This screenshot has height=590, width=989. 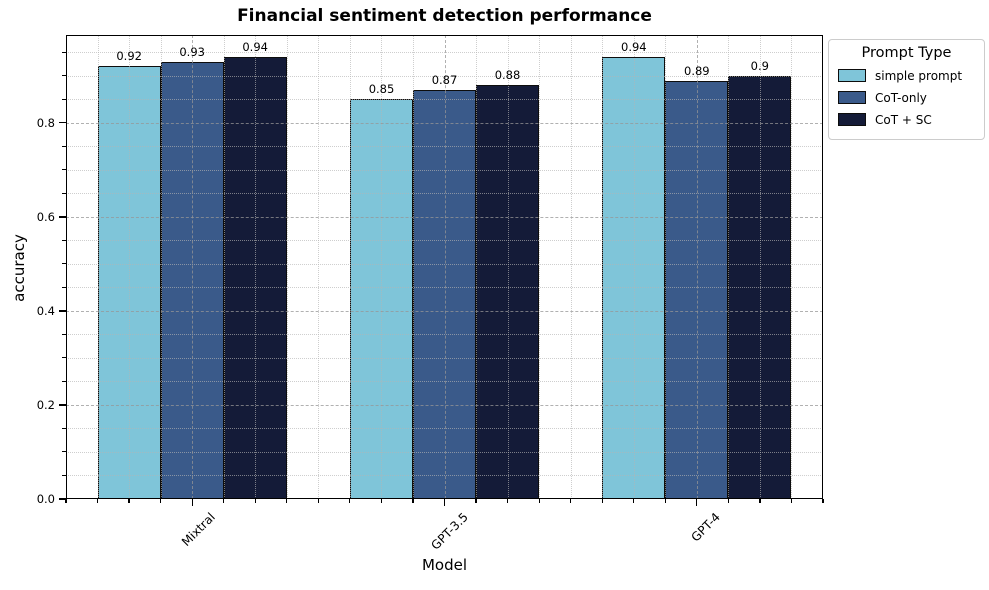 I want to click on bar-value-label: 0.87, so click(x=444, y=80).